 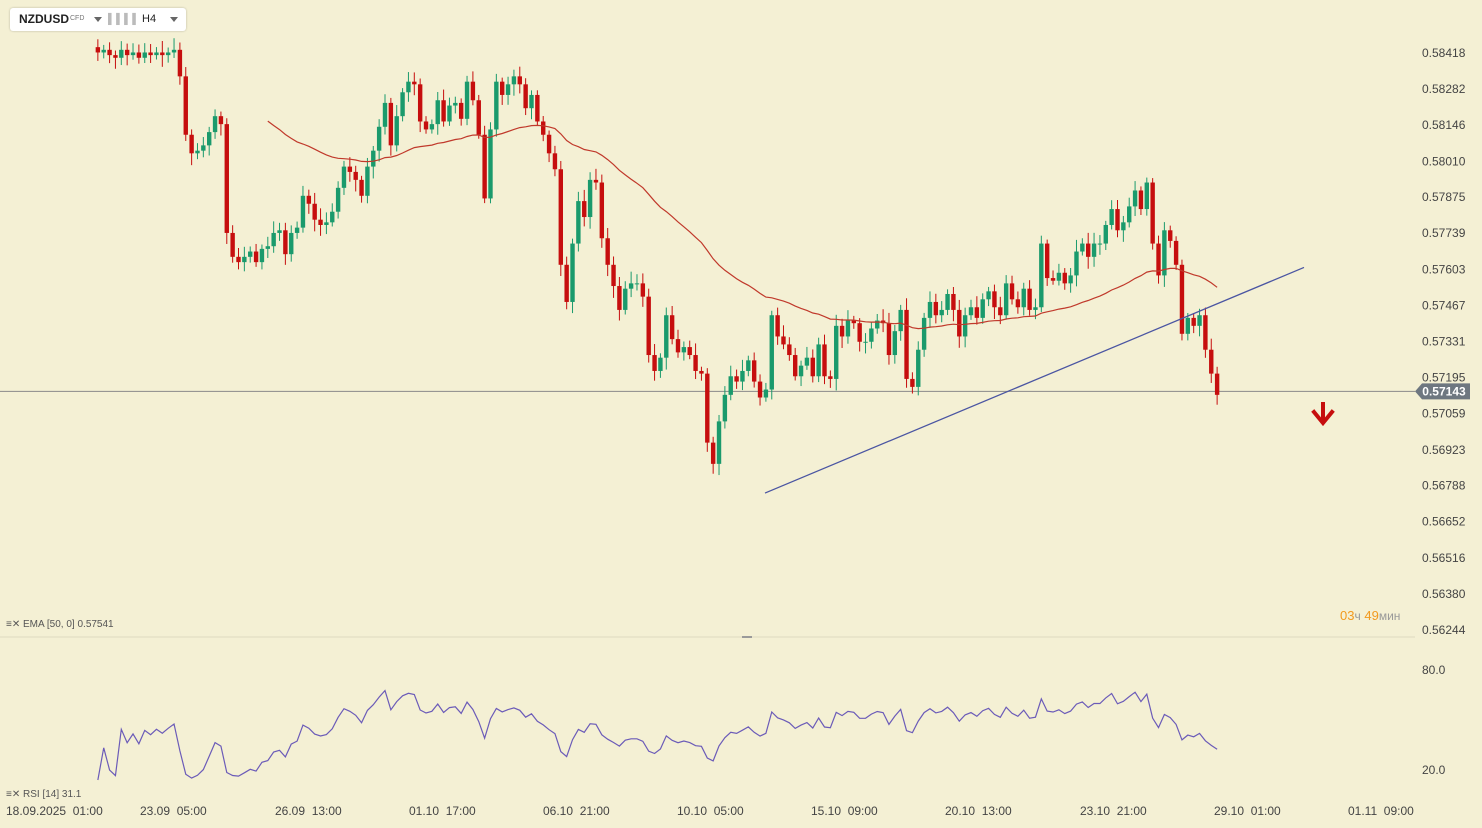 What do you see at coordinates (1444, 53) in the screenshot?
I see `price-tick-label: 0.58418` at bounding box center [1444, 53].